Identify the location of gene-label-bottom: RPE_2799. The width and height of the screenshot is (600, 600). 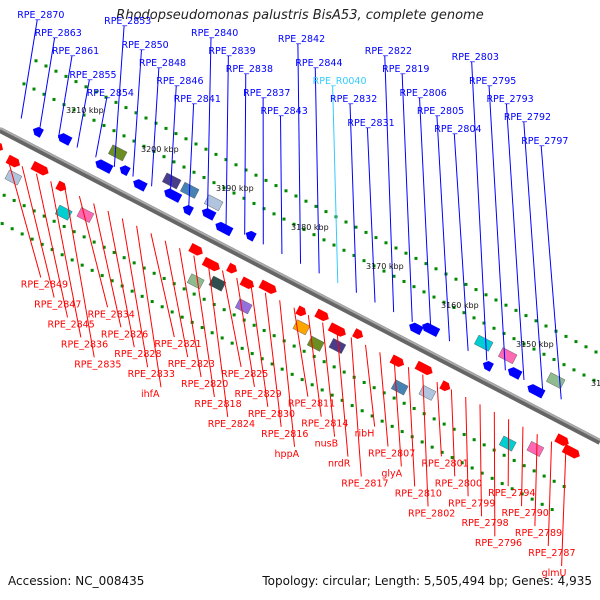
(471, 503).